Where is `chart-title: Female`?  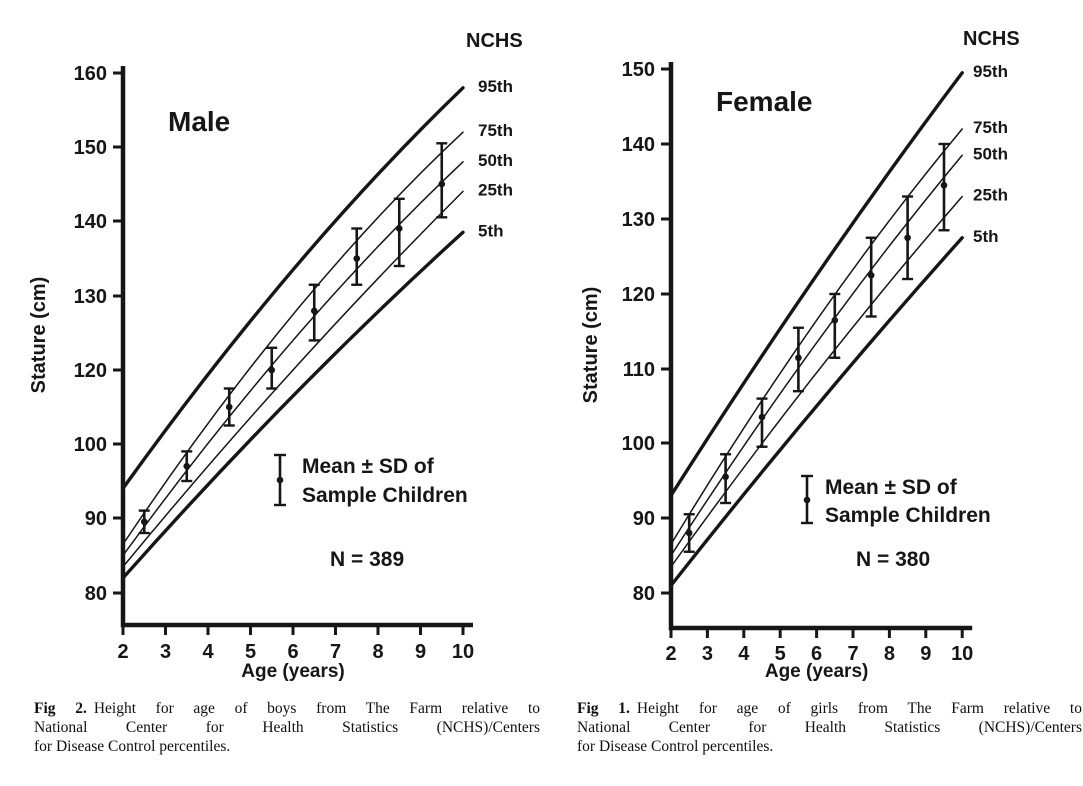
chart-title: Female is located at coordinates (764, 101).